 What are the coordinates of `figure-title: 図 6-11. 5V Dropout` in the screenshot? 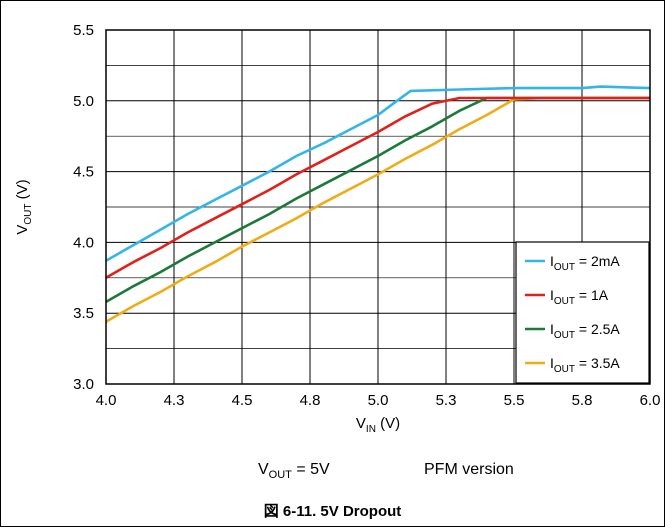 It's located at (332, 511).